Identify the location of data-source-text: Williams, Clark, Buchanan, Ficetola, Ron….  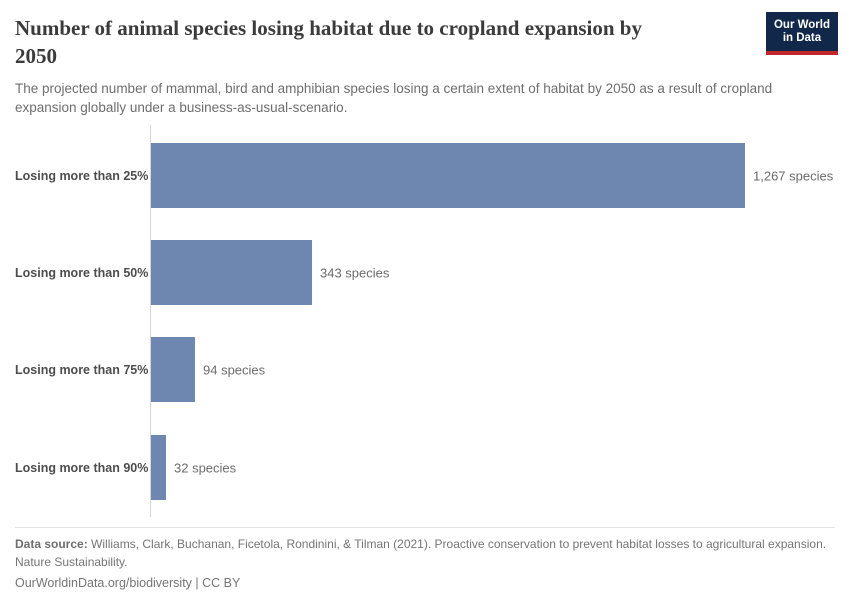
(421, 553).